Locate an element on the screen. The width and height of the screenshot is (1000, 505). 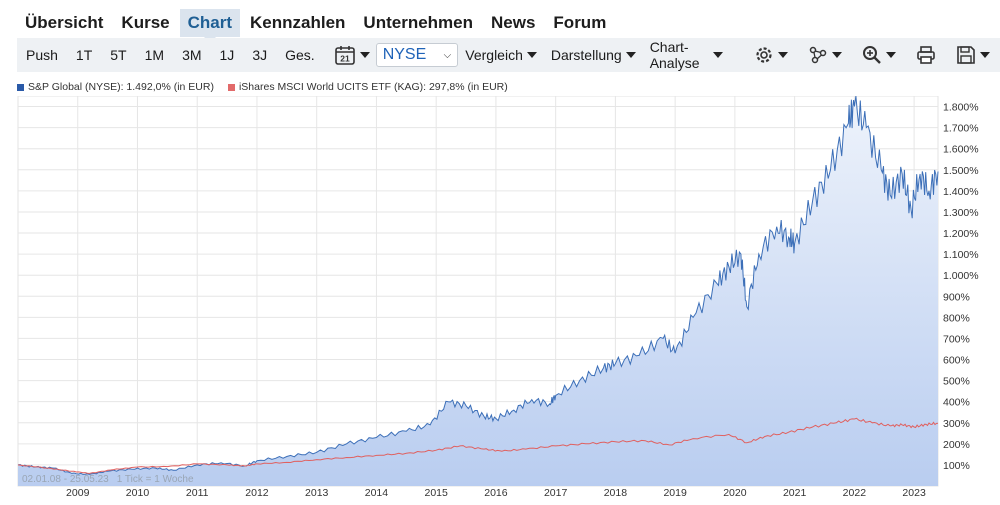
menu-darstellung: Darstellung is located at coordinates (593, 55).